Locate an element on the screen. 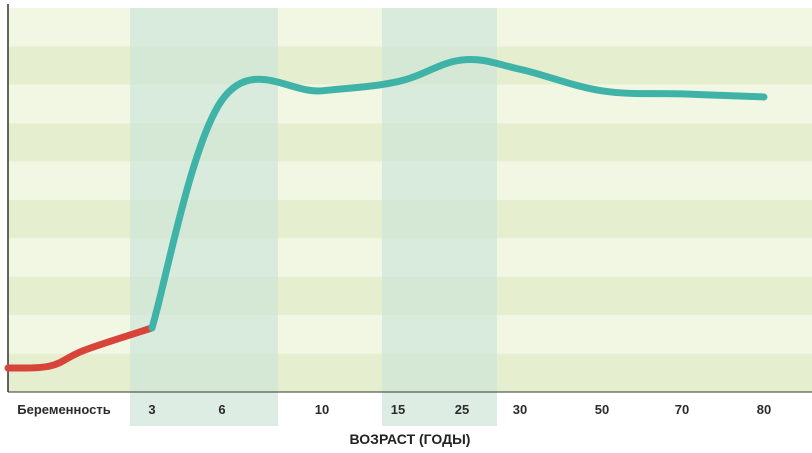 The height and width of the screenshot is (453, 812). curve-prenatal is located at coordinates (80, 348).